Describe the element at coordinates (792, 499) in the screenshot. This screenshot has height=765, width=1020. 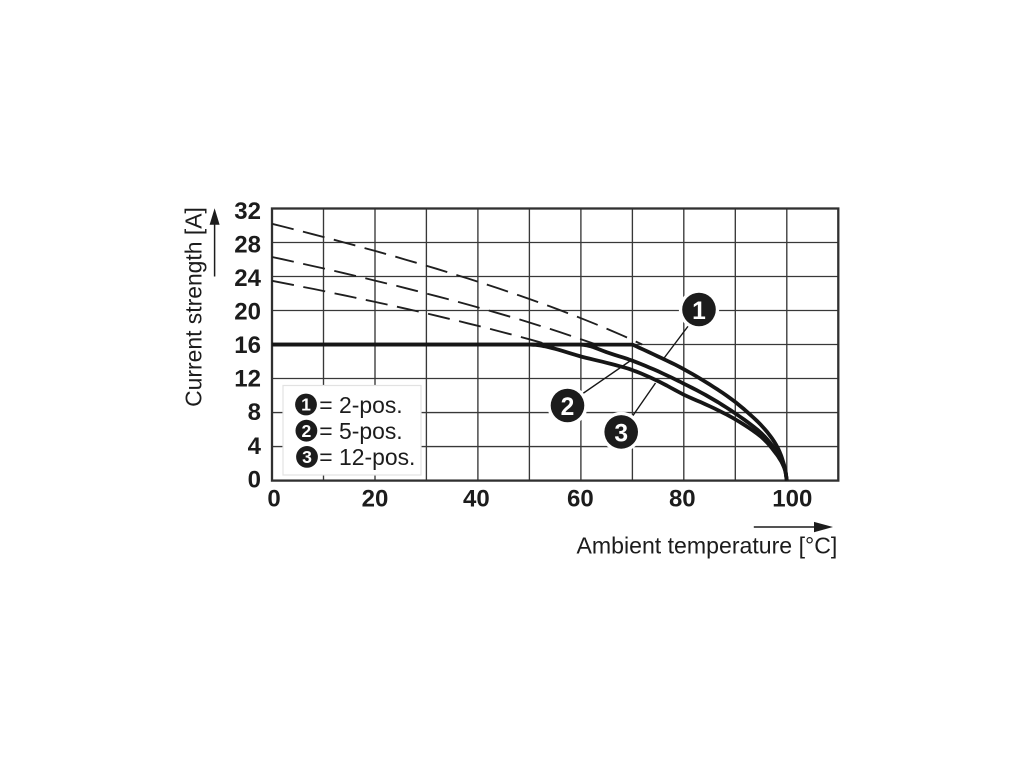
I see `svg-text: 100` at that location.